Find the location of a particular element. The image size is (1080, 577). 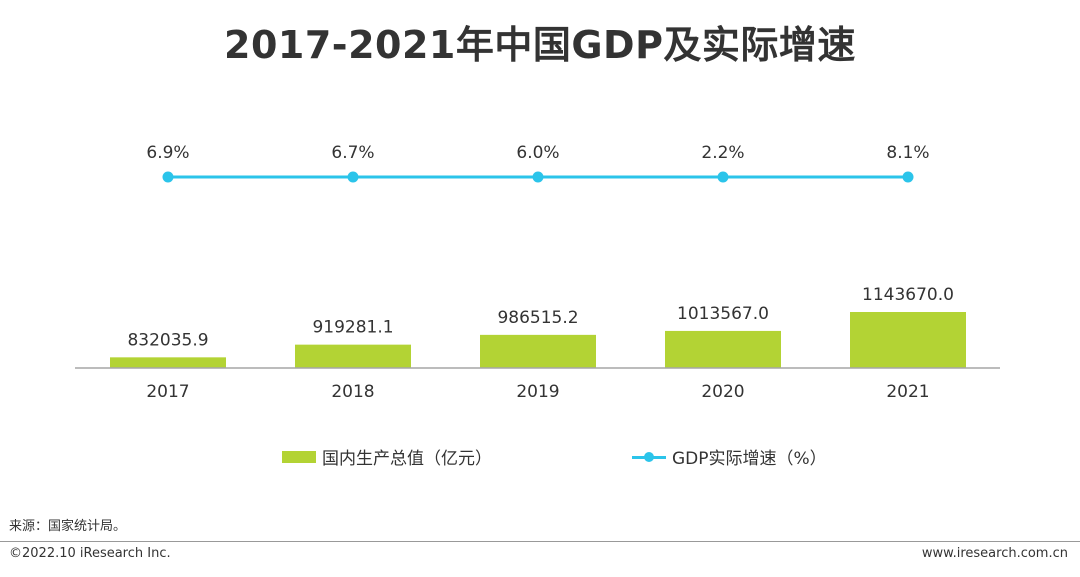

x-tick-label-2017: 2017 is located at coordinates (167, 392).